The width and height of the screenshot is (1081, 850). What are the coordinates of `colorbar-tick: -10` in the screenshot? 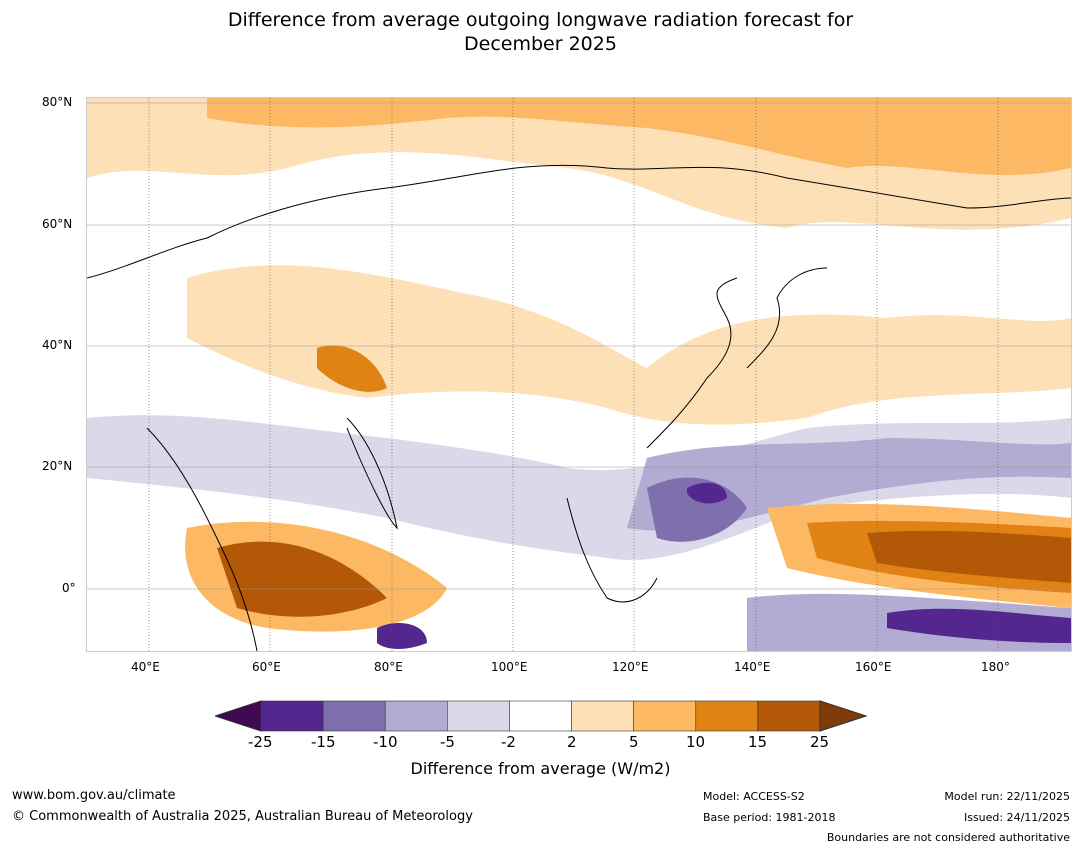 It's located at (385, 742).